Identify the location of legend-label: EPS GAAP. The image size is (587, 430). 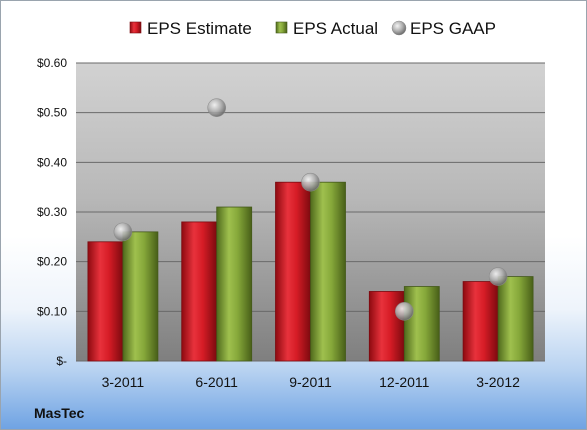
(453, 28).